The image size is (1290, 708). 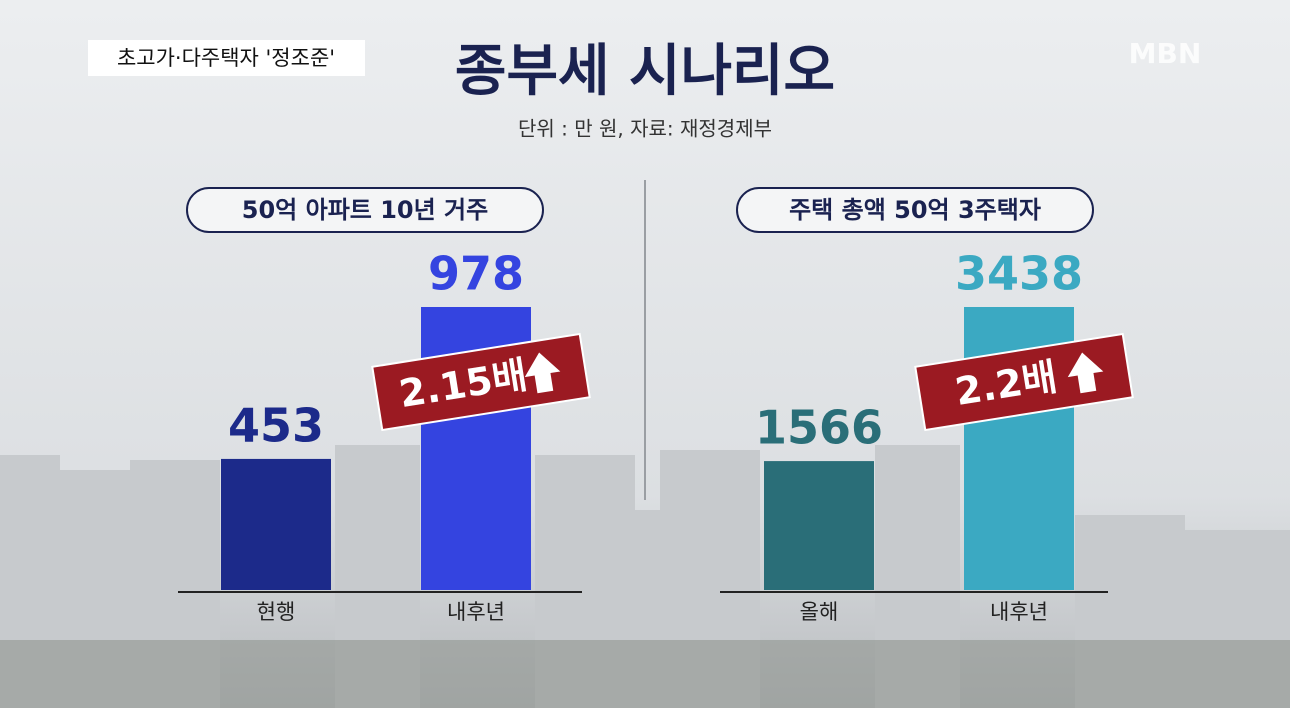 I want to click on chart-title: 주택 총액 50억 3주택자, so click(x=915, y=210).